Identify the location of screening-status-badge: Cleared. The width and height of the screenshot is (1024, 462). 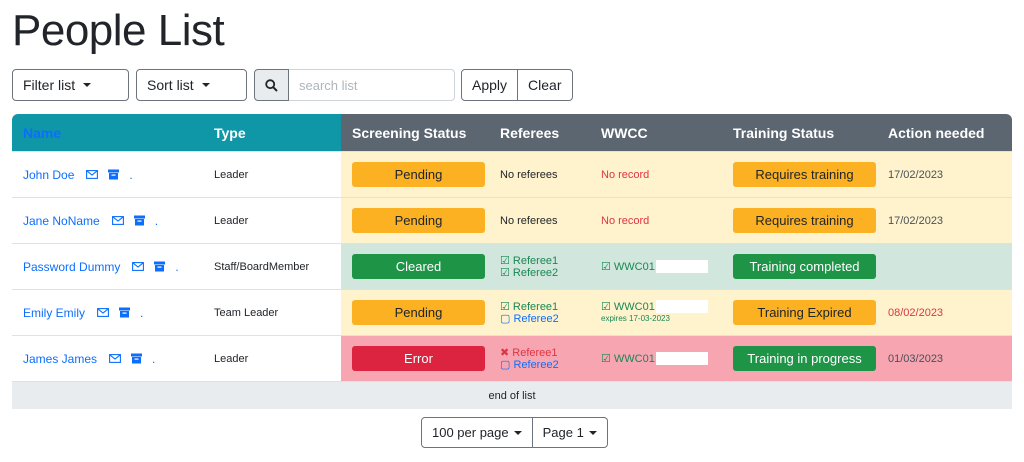
(418, 266).